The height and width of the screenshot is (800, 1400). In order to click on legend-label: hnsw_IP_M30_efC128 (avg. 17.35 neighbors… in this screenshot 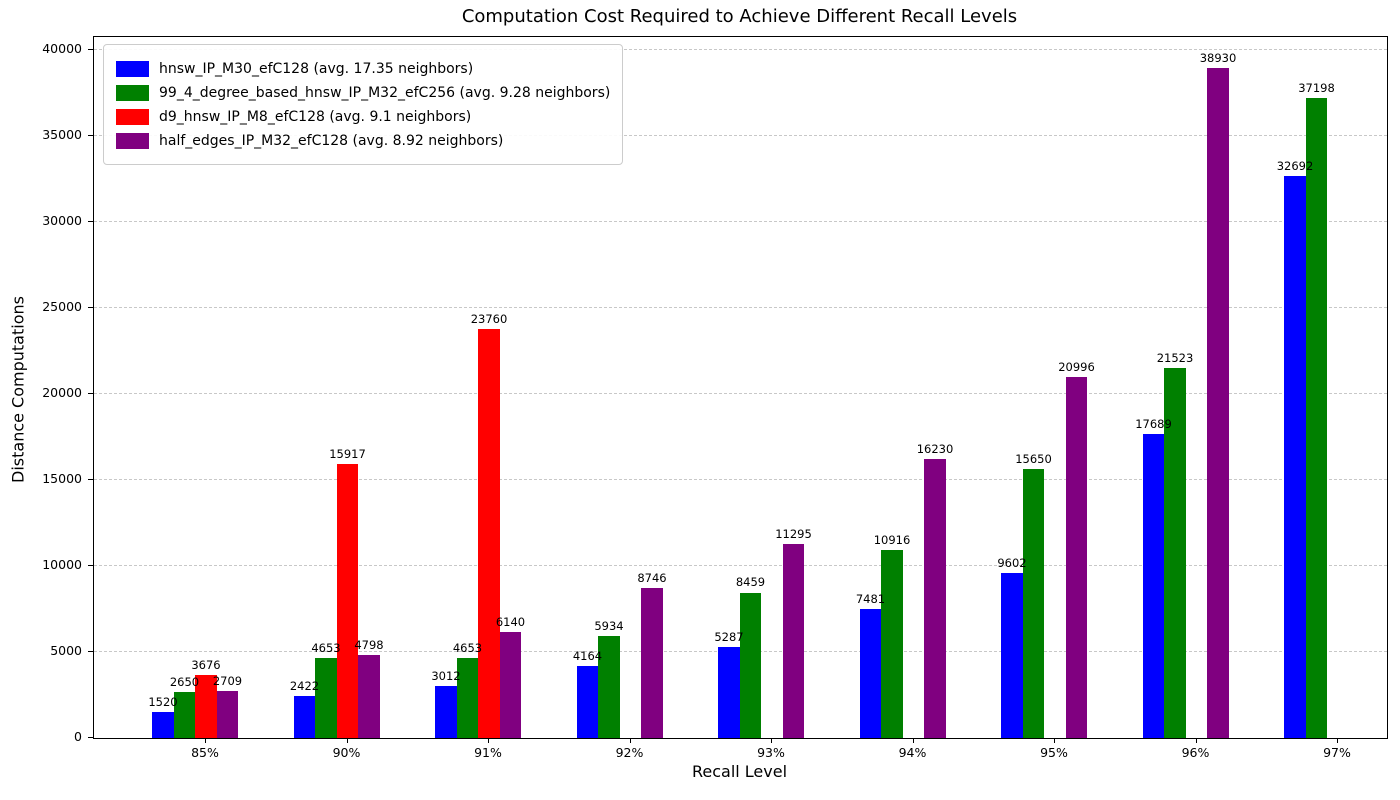, I will do `click(316, 68)`.